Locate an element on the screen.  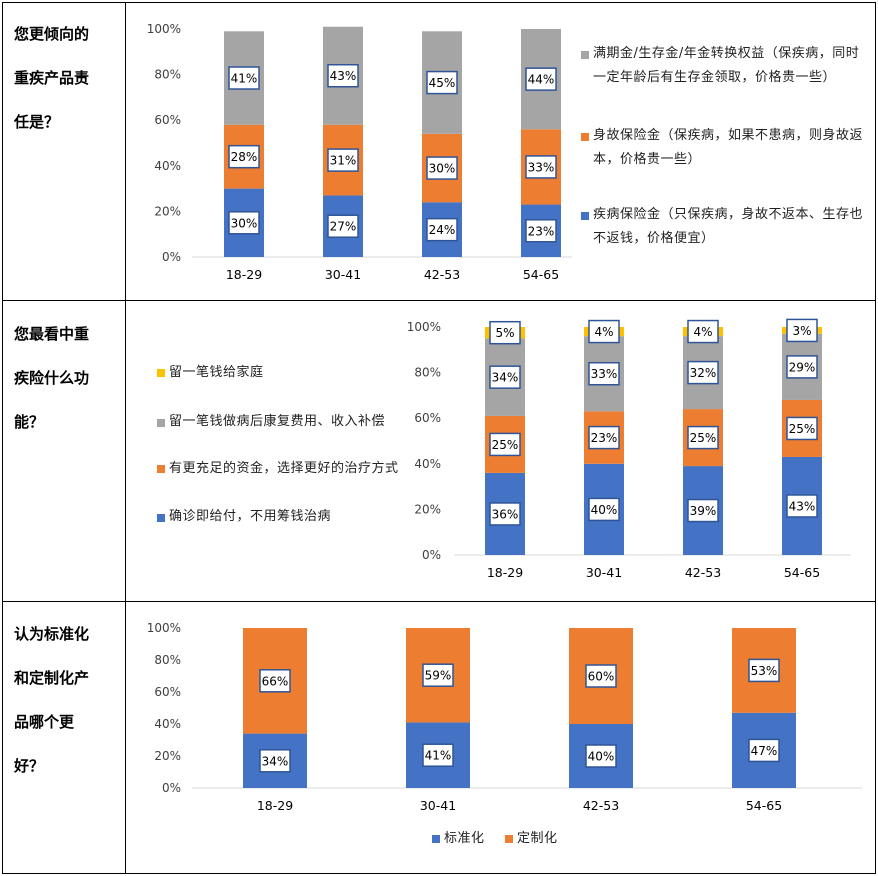
legend-item-gray: 留一笔钱做病后康复费用、收入补偿 is located at coordinates (277, 421).